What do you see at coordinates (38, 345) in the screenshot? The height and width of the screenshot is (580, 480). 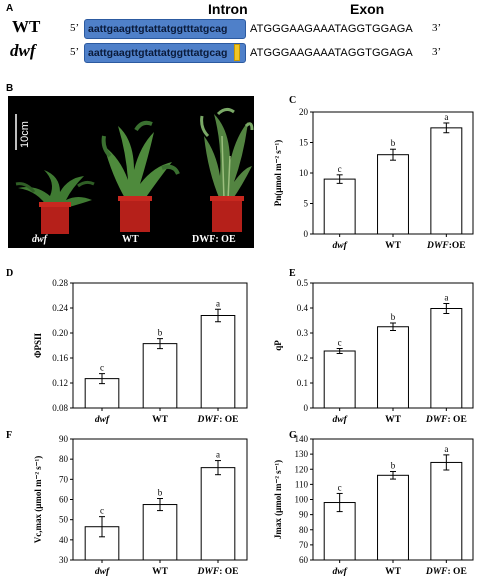 I see `y-axis-label-d: ΦPSII` at bounding box center [38, 345].